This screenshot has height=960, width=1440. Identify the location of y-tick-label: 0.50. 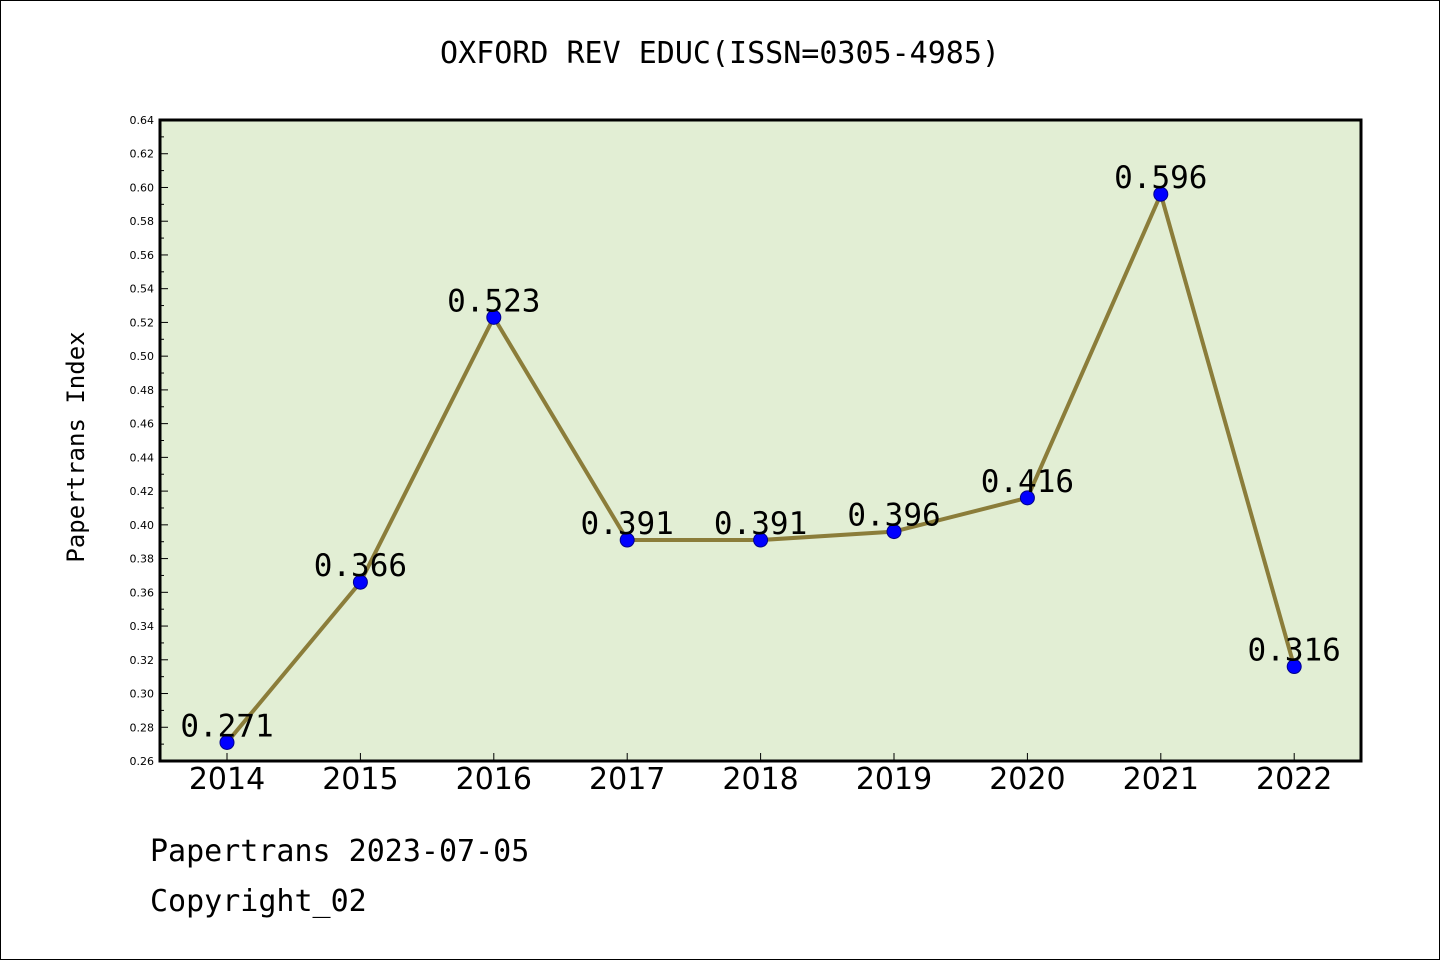
(142, 356).